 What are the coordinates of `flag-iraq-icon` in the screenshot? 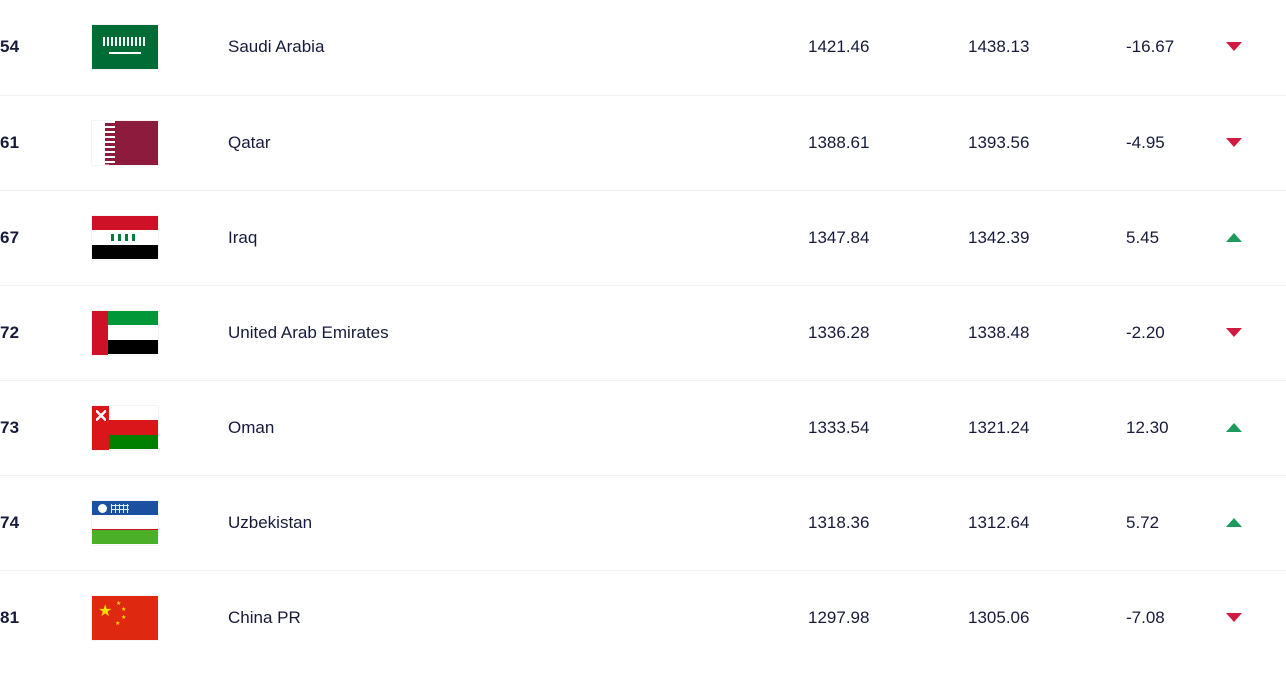 It's located at (125, 237).